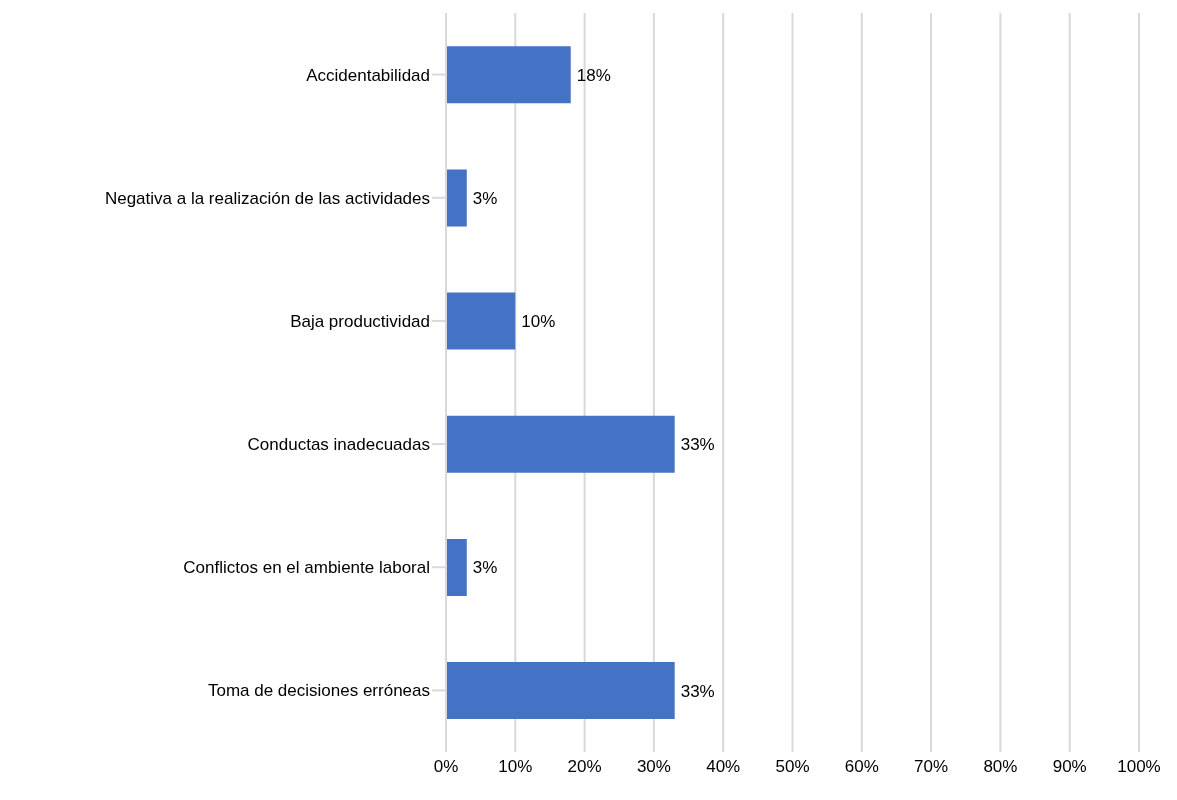 Image resolution: width=1177 pixels, height=800 pixels. Describe the element at coordinates (515, 767) in the screenshot. I see `x-tick-label: 10%` at that location.